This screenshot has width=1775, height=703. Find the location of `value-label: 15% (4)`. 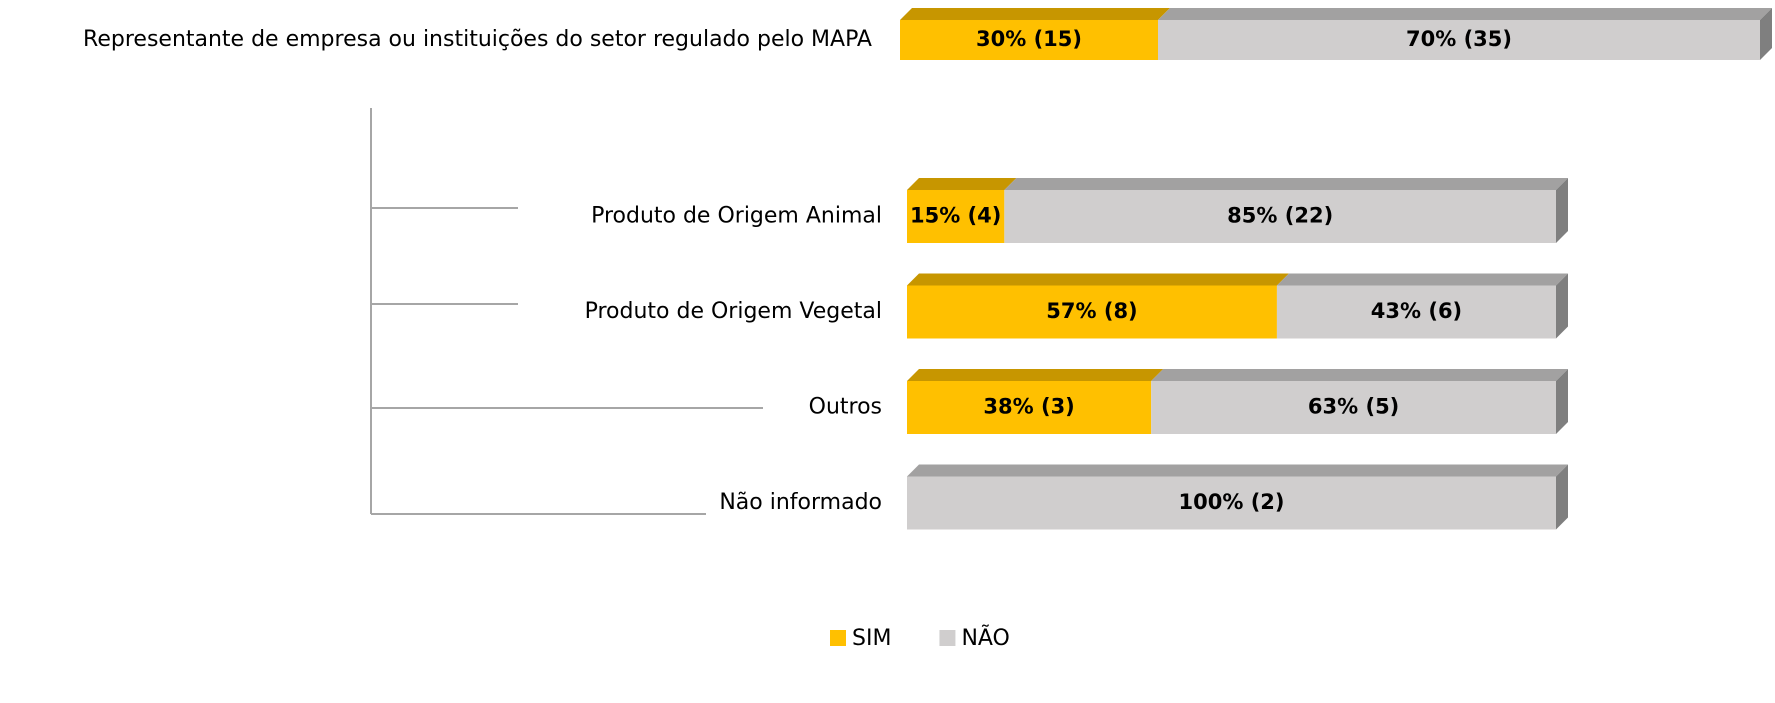

value-label: 15% (4) is located at coordinates (955, 216).